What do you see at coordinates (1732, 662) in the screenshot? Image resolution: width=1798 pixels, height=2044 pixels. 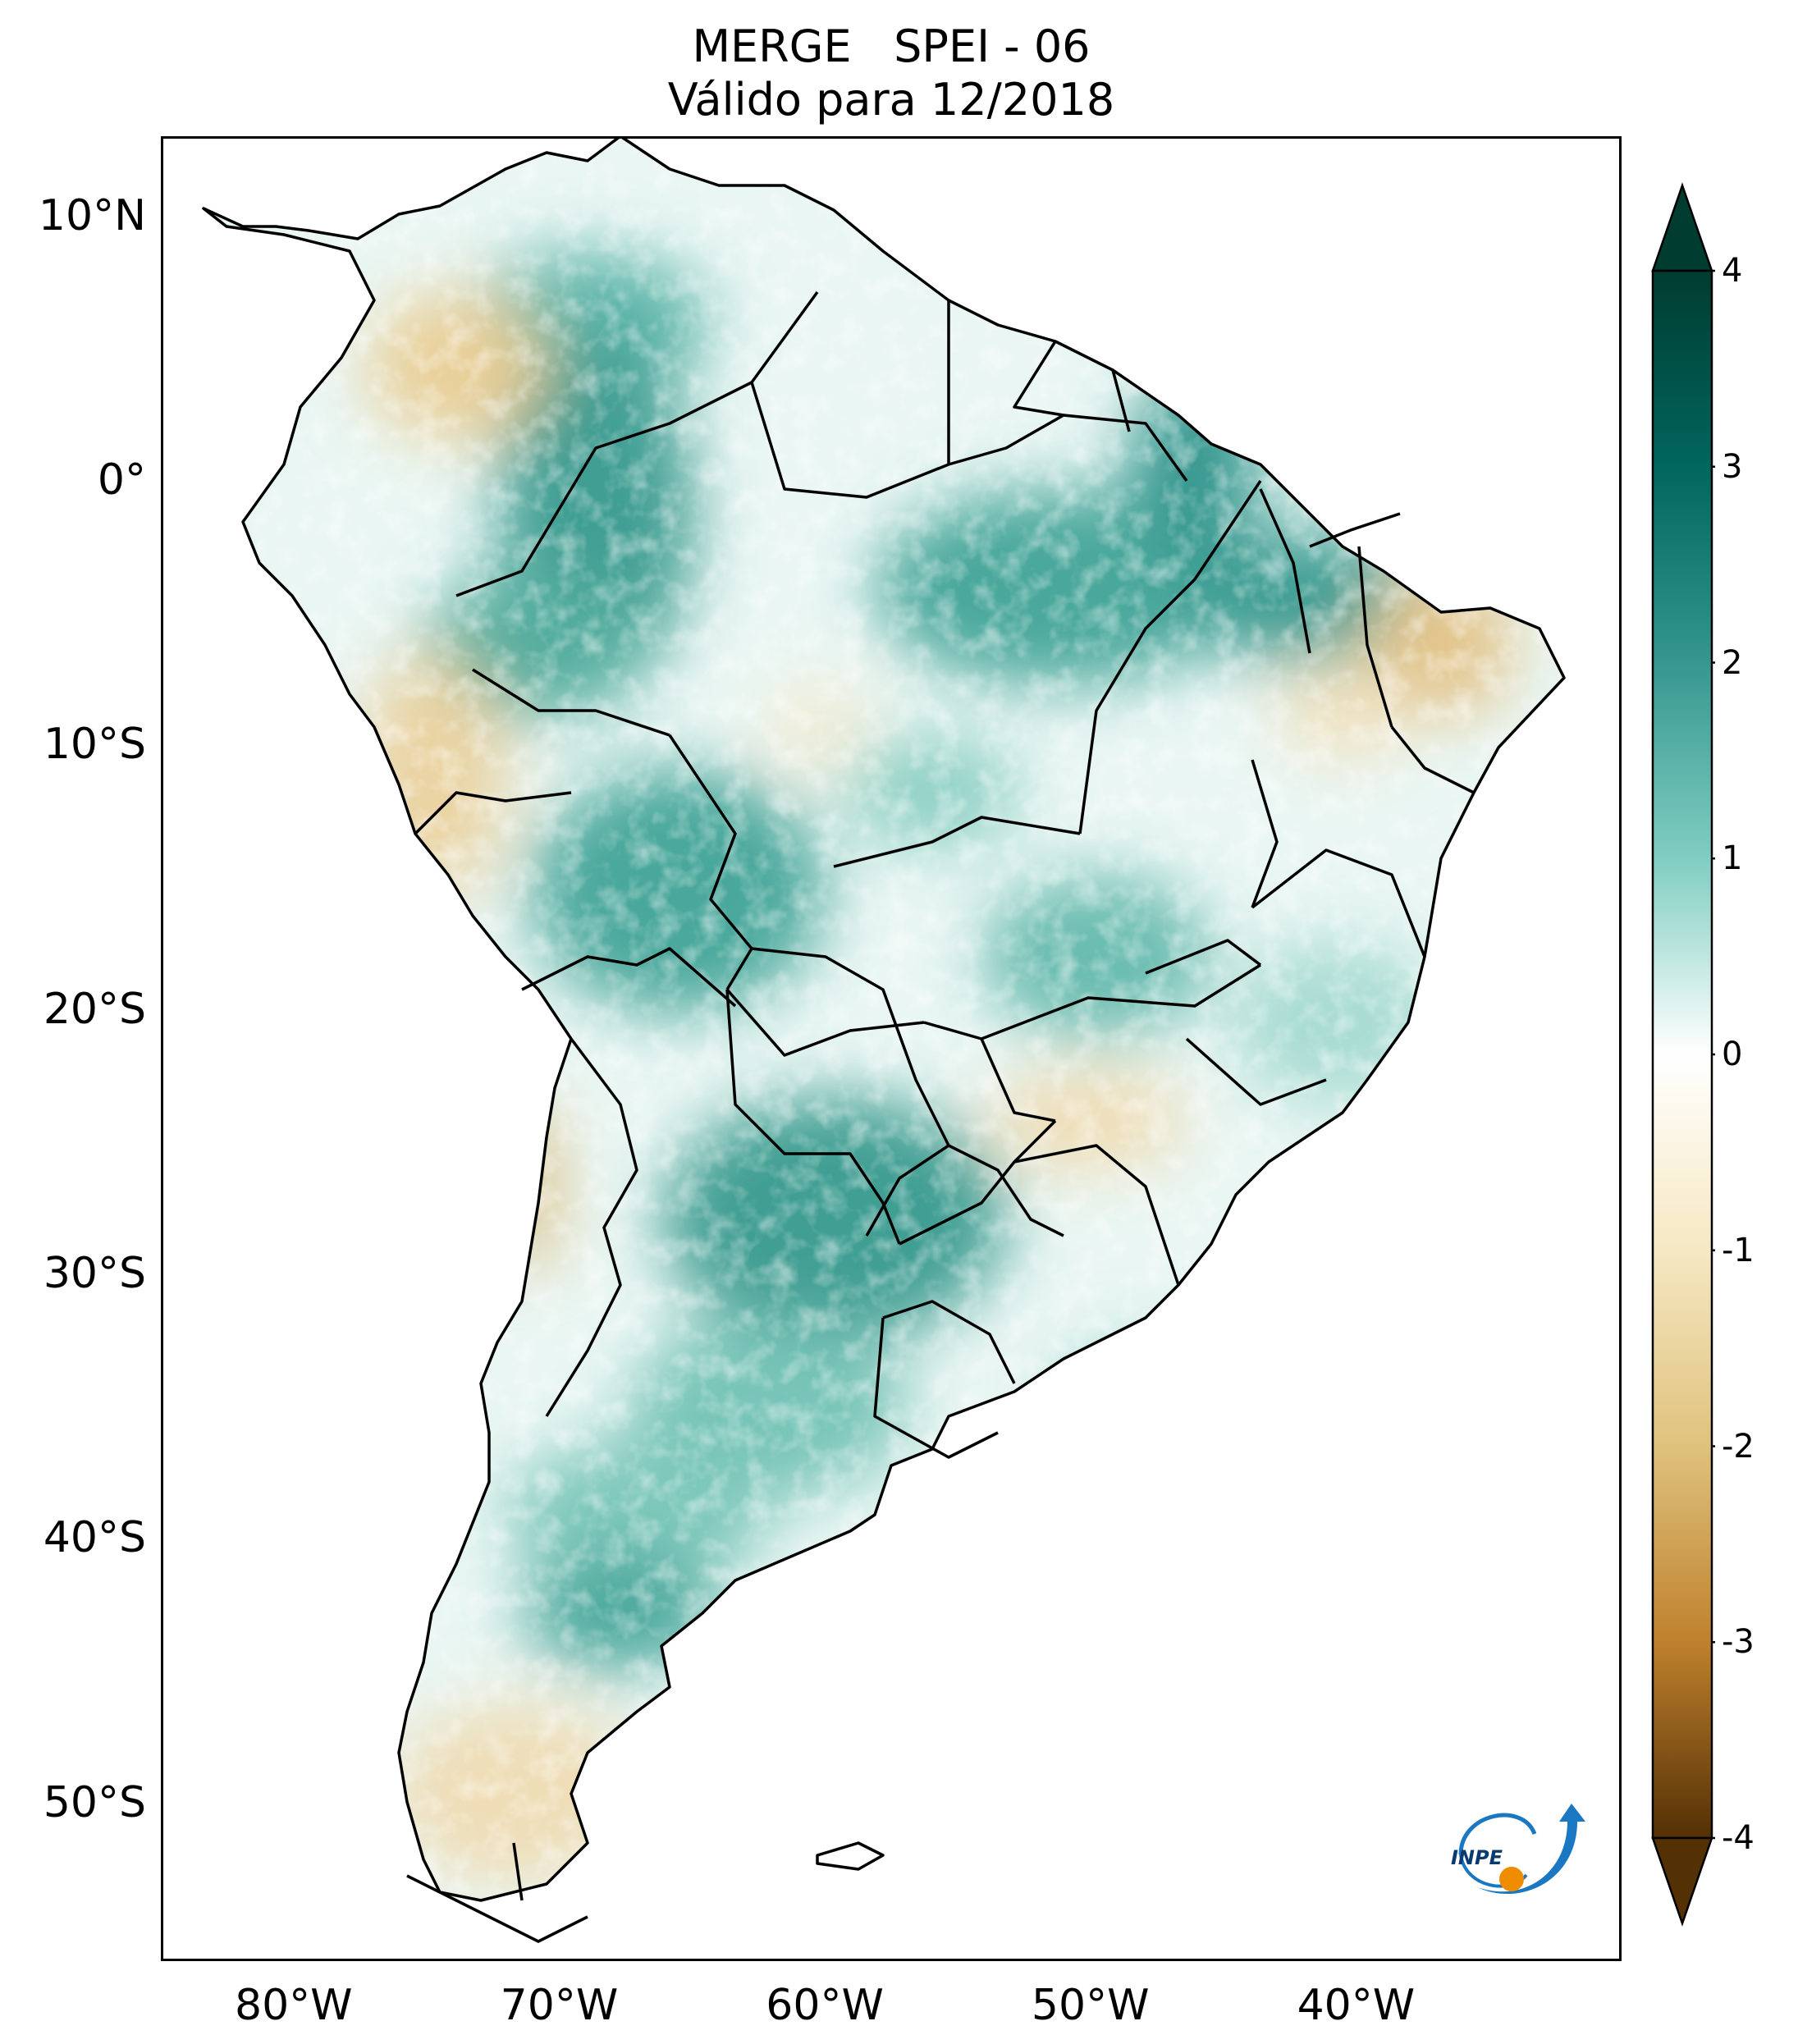 I see `colorbar-tick-label: 2` at bounding box center [1732, 662].